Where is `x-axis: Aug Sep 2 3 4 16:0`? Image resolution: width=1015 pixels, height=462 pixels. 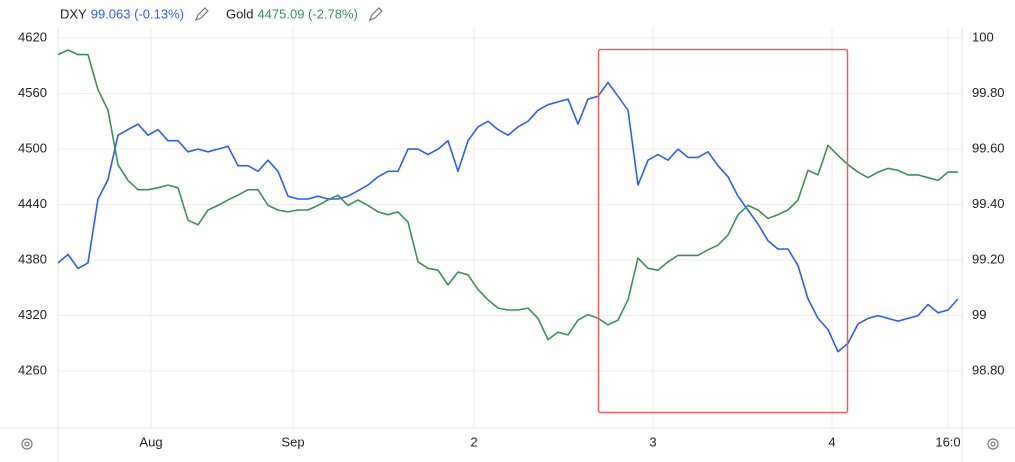 x-axis: Aug Sep 2 3 4 16:0 is located at coordinates (549, 441).